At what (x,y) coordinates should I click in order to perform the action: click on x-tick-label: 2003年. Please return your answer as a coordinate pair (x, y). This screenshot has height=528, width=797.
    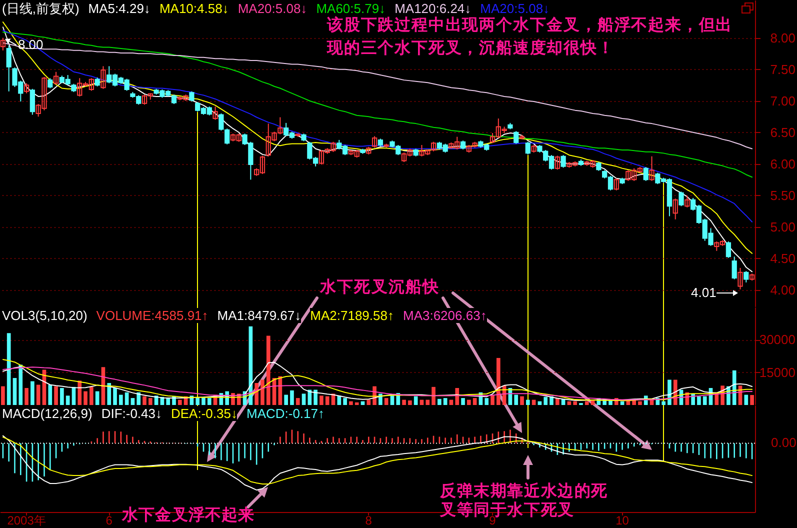
    Looking at the image, I should click on (26, 521).